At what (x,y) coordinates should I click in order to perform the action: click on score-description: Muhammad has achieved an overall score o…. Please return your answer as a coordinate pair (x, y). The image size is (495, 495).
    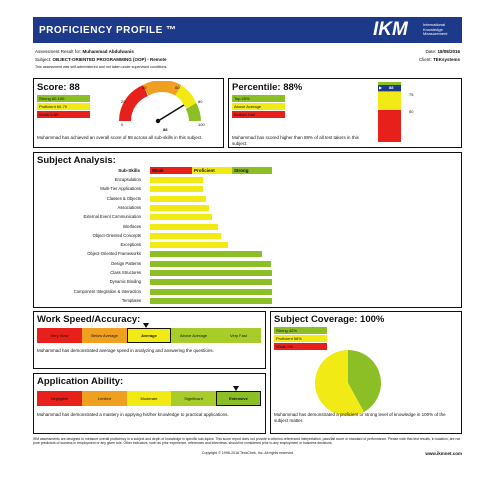
    Looking at the image, I should click on (120, 137).